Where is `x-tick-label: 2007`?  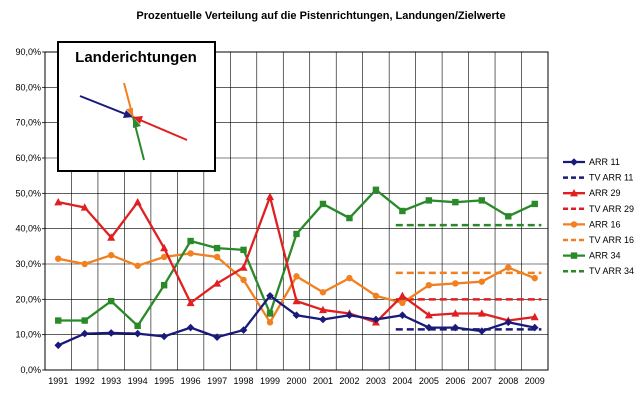
x-tick-label: 2007 is located at coordinates (482, 381).